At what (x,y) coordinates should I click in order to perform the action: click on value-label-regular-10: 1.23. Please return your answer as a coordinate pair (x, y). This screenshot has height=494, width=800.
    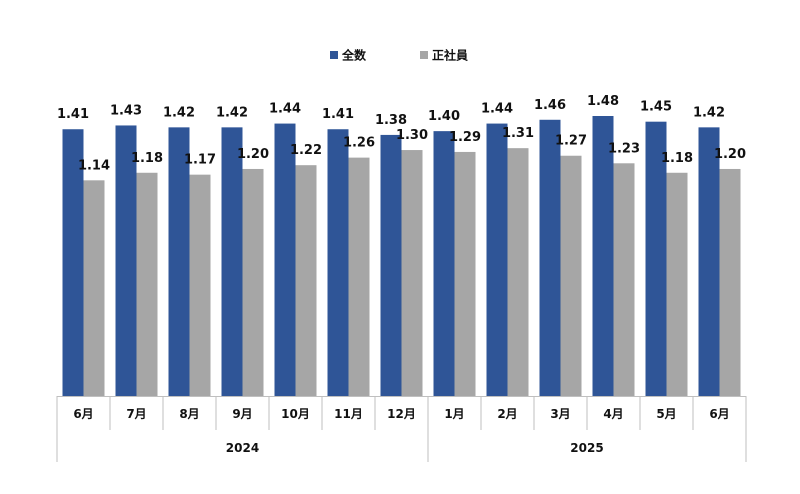
    Looking at the image, I should click on (624, 148).